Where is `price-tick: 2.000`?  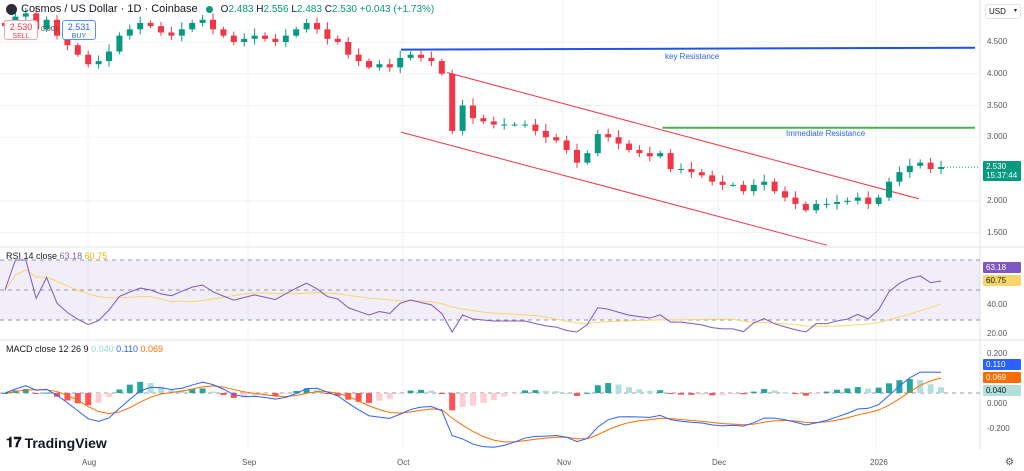
price-tick: 2.000 is located at coordinates (997, 200).